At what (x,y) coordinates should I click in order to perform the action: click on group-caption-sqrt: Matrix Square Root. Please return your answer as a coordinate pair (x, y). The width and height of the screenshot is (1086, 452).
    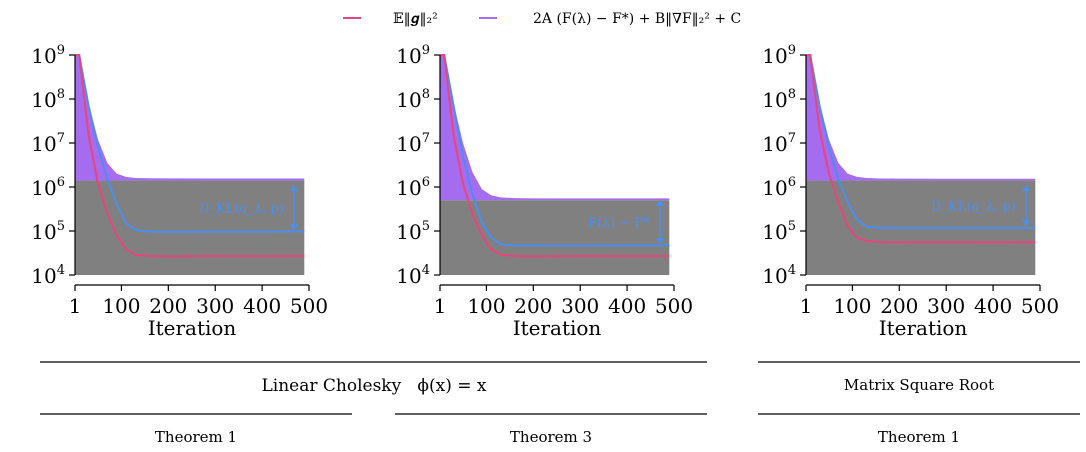
    Looking at the image, I should click on (919, 385).